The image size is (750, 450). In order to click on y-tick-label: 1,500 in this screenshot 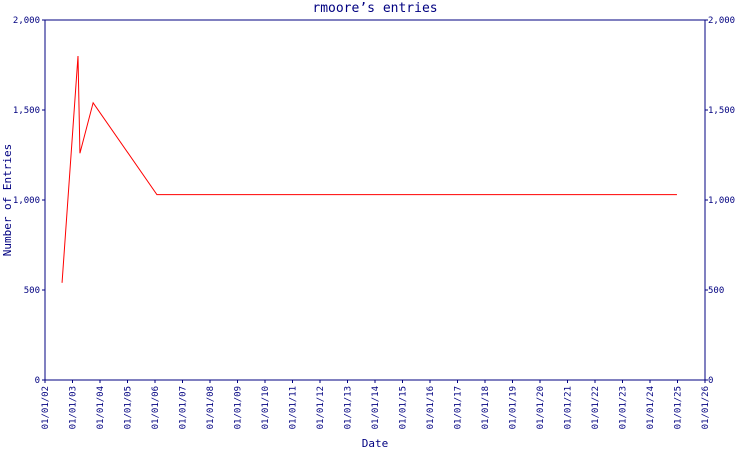, I will do `click(26, 111)`.